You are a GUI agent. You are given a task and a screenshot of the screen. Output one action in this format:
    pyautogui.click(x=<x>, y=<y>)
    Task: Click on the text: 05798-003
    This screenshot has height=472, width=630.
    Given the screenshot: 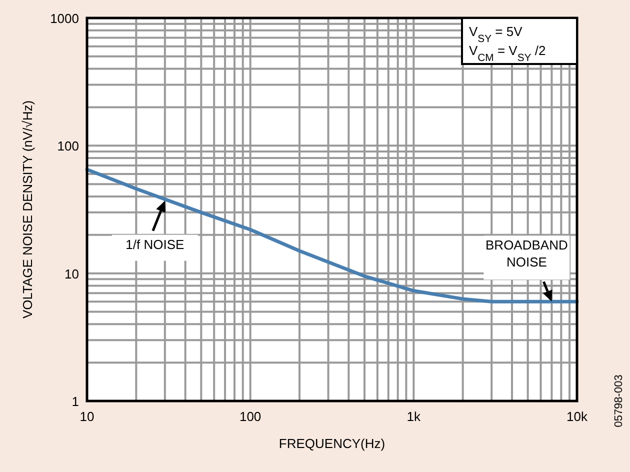 What is the action you would take?
    pyautogui.click(x=619, y=401)
    